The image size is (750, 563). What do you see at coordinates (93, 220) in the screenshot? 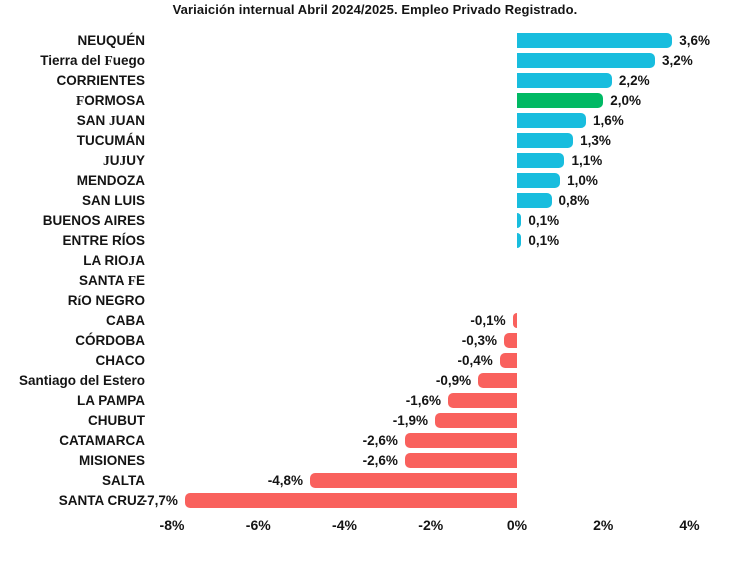
I see `category-label: BUENOS AIRES` at bounding box center [93, 220].